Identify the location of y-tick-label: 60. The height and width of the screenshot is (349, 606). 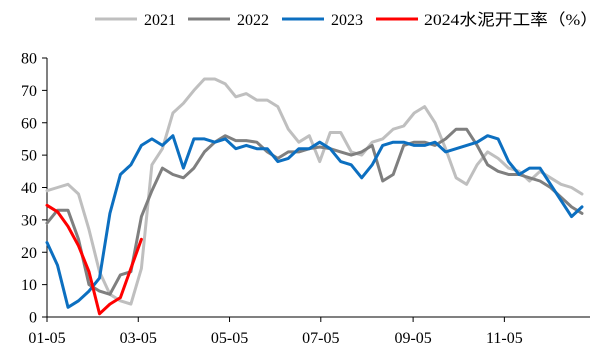
(29, 123).